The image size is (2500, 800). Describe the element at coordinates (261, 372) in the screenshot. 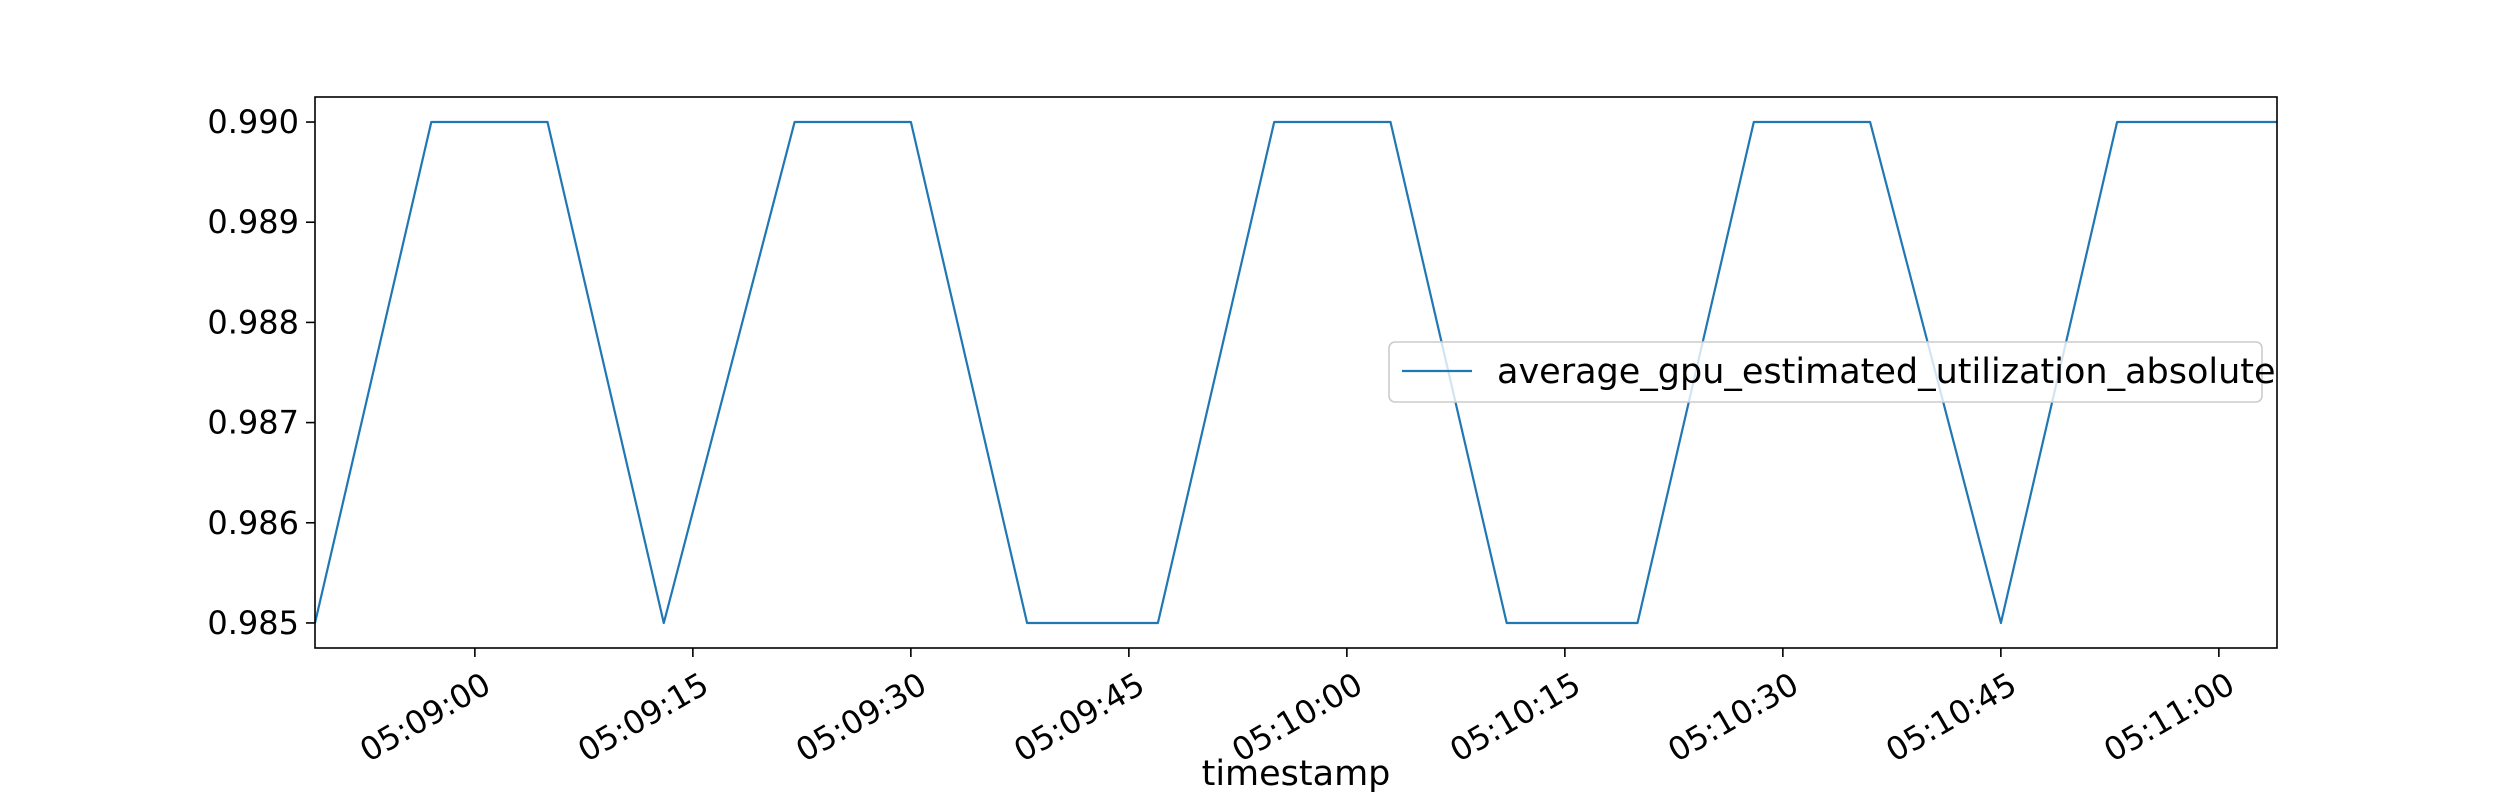

I see `y-axis: 0.985 0.986 0.987 0.988 0.989 0.990` at that location.